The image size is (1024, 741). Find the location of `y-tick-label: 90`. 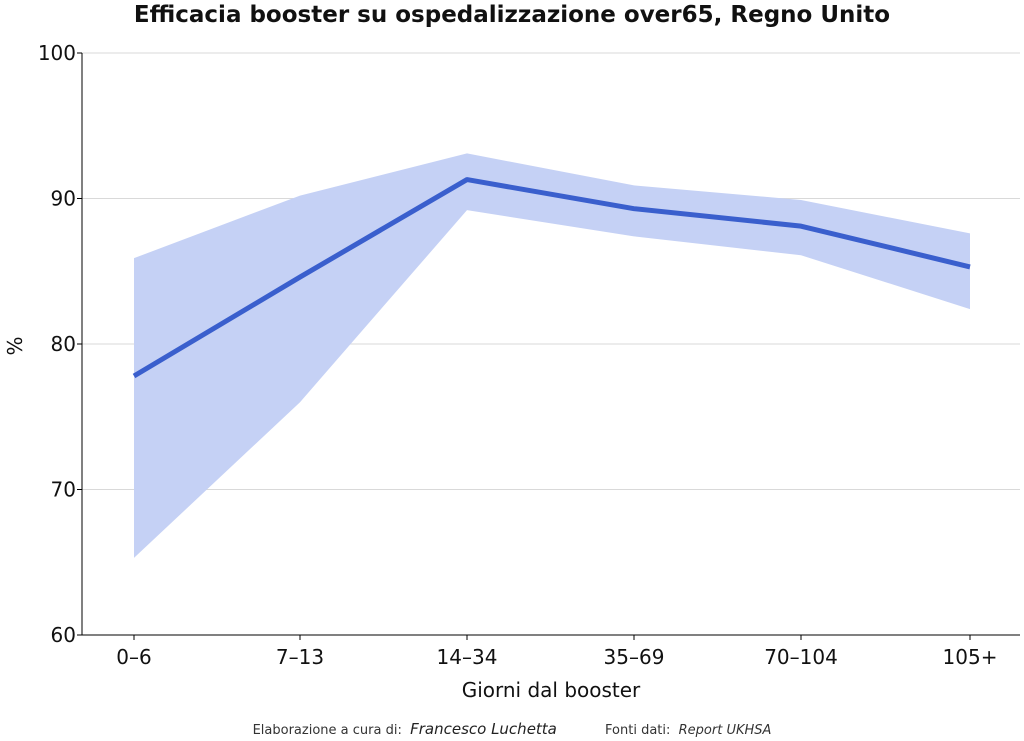

y-tick-label: 90 is located at coordinates (63, 199).